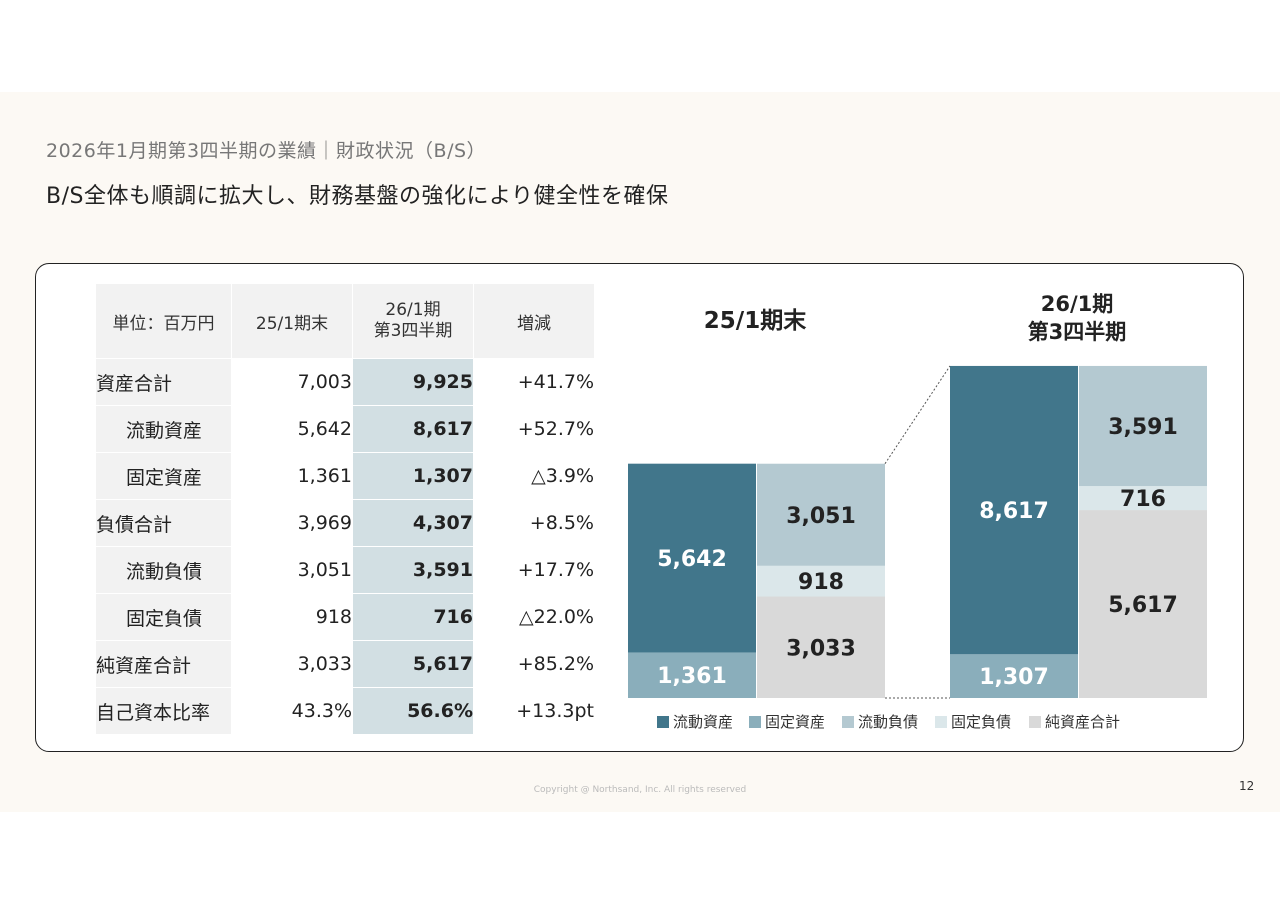 The width and height of the screenshot is (1280, 905). What do you see at coordinates (164, 711) in the screenshot?
I see `row-label: 自己資本比率` at bounding box center [164, 711].